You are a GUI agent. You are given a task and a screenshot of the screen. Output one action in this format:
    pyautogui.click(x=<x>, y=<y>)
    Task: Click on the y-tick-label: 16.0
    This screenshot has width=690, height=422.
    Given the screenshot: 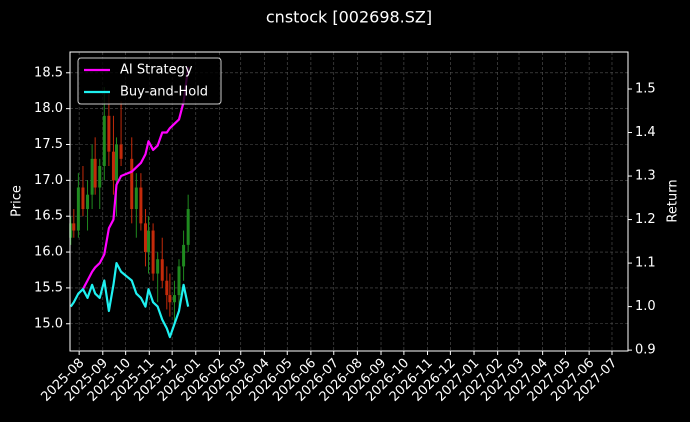 What is the action you would take?
    pyautogui.click(x=48, y=252)
    